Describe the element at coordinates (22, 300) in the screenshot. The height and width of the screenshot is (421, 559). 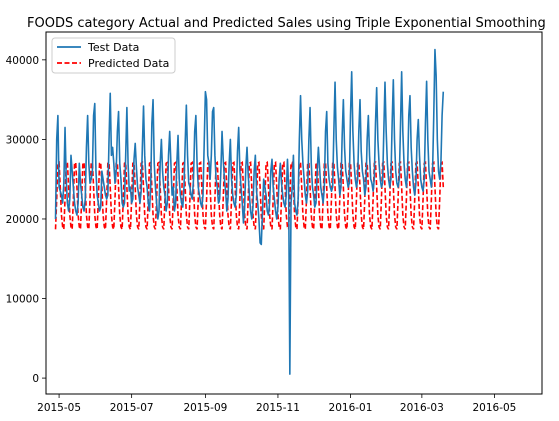
I see `y-tick-label: 10000` at that location.